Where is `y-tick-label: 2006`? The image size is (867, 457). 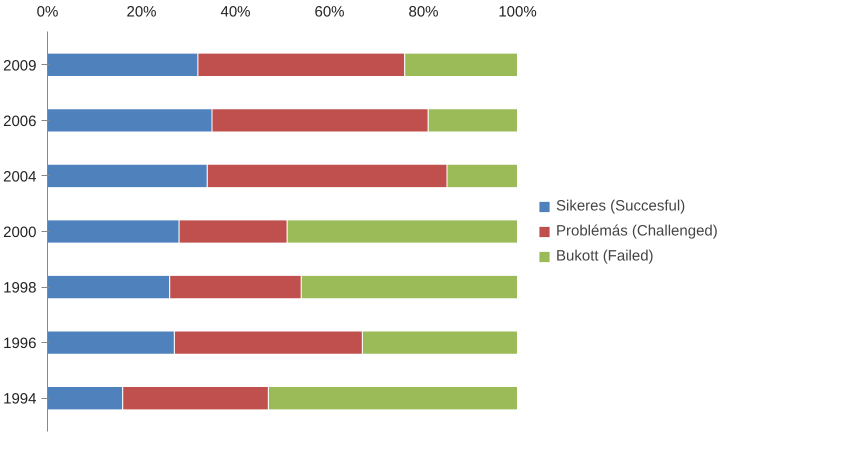
y-tick-label: 2006 is located at coordinates (20, 121).